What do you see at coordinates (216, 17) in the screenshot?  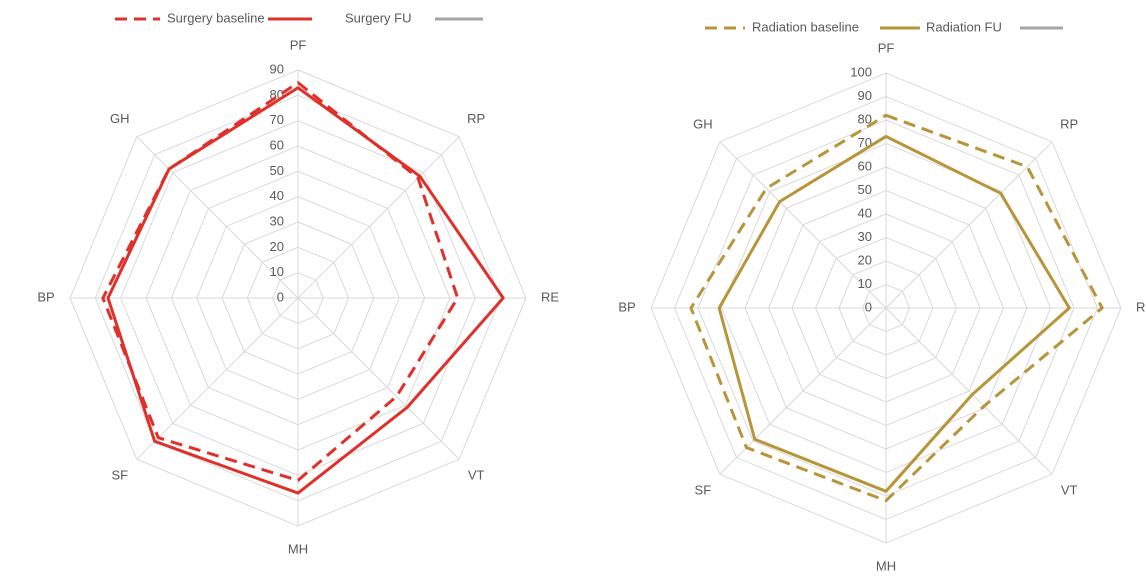 I see `legend-label: Surgery baseline` at bounding box center [216, 17].